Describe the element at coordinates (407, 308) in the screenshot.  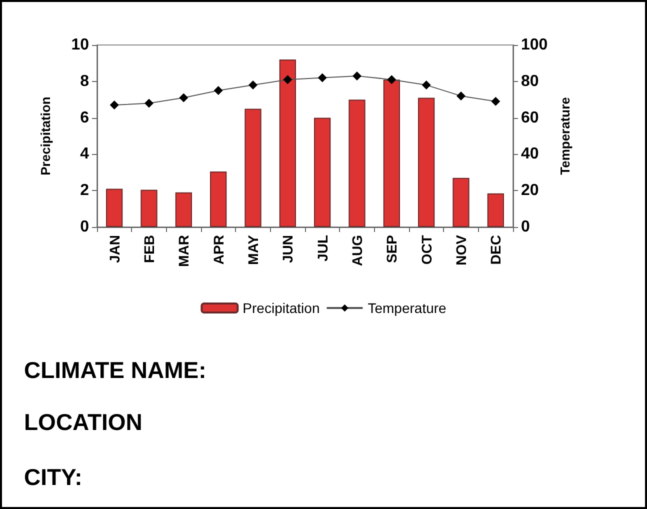
I see `legend-label: Temperature` at that location.